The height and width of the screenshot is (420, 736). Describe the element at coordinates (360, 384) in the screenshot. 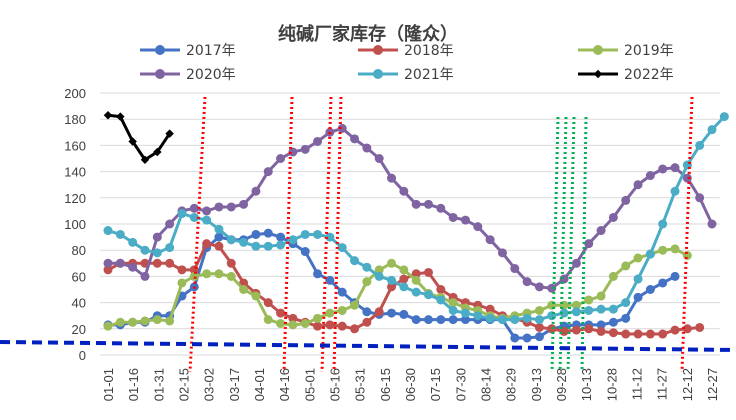

I see `x-tick-label: 05-31` at that location.